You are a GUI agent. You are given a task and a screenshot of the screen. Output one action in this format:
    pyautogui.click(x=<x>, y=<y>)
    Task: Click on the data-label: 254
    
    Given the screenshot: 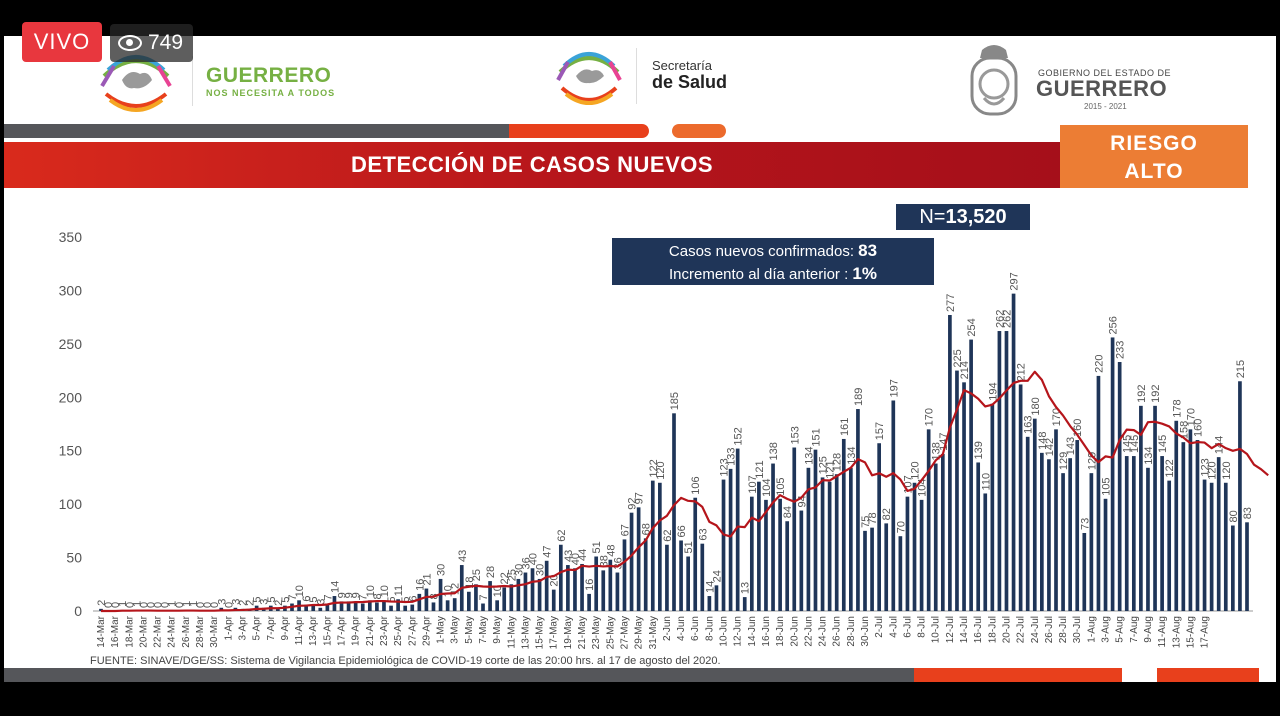 What is the action you would take?
    pyautogui.click(x=972, y=327)
    